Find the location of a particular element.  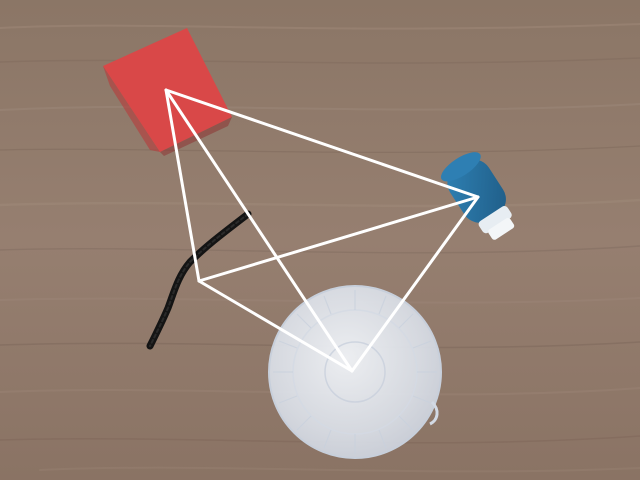

clear-plastic-lid is located at coordinates (355, 372).